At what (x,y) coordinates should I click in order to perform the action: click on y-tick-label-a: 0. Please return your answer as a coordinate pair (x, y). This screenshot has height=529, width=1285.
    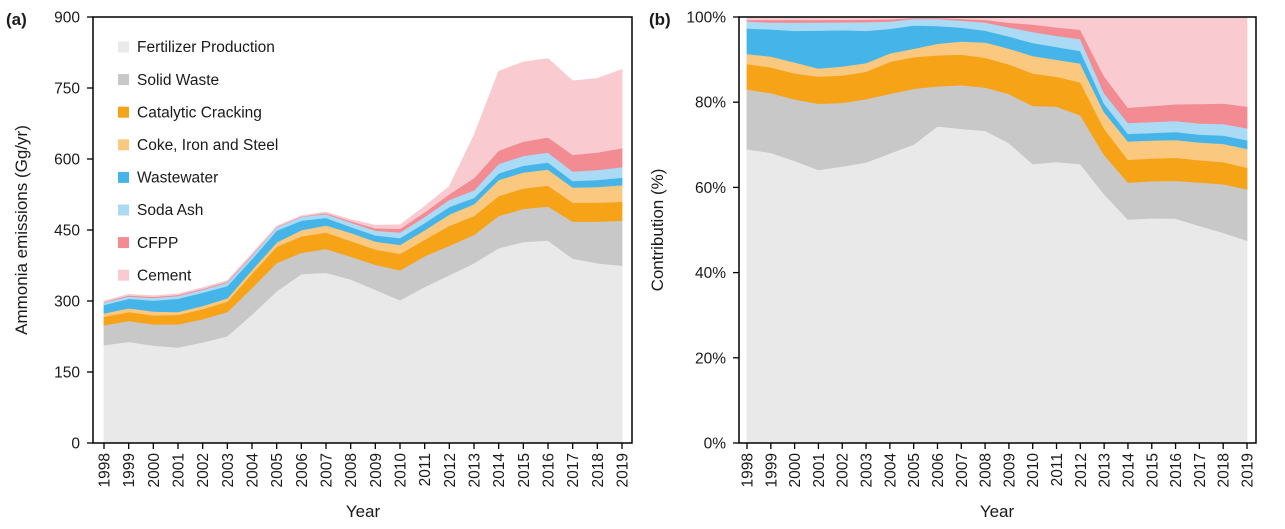
    Looking at the image, I should click on (75, 444).